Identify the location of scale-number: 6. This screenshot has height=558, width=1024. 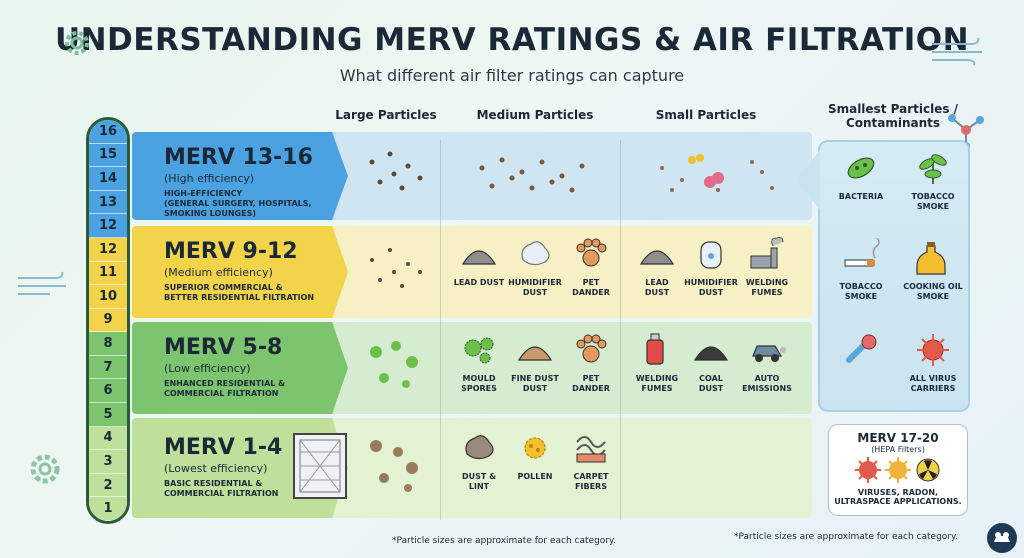
(108, 391).